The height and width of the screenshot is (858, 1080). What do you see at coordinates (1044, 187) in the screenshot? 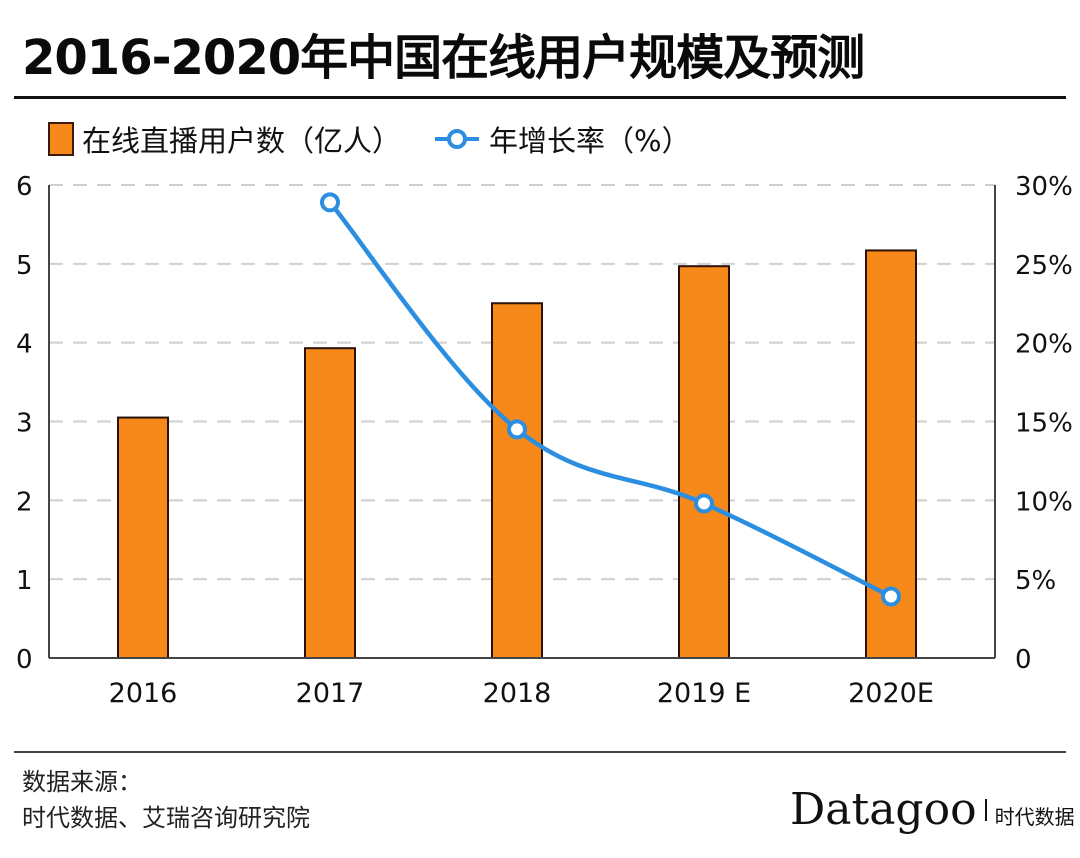
I see `right-tick-label: 30%` at bounding box center [1044, 187].